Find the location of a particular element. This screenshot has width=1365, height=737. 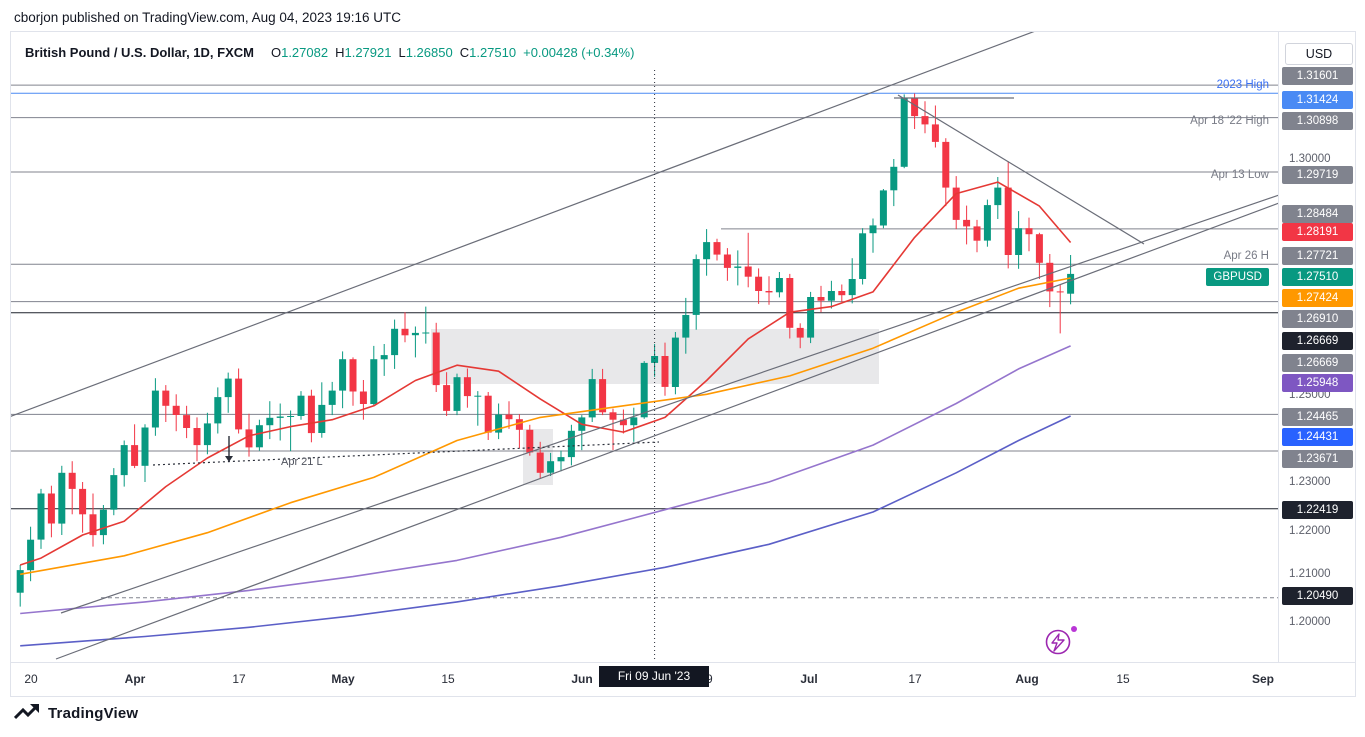

time-axis-label: Jun is located at coordinates (582, 679).